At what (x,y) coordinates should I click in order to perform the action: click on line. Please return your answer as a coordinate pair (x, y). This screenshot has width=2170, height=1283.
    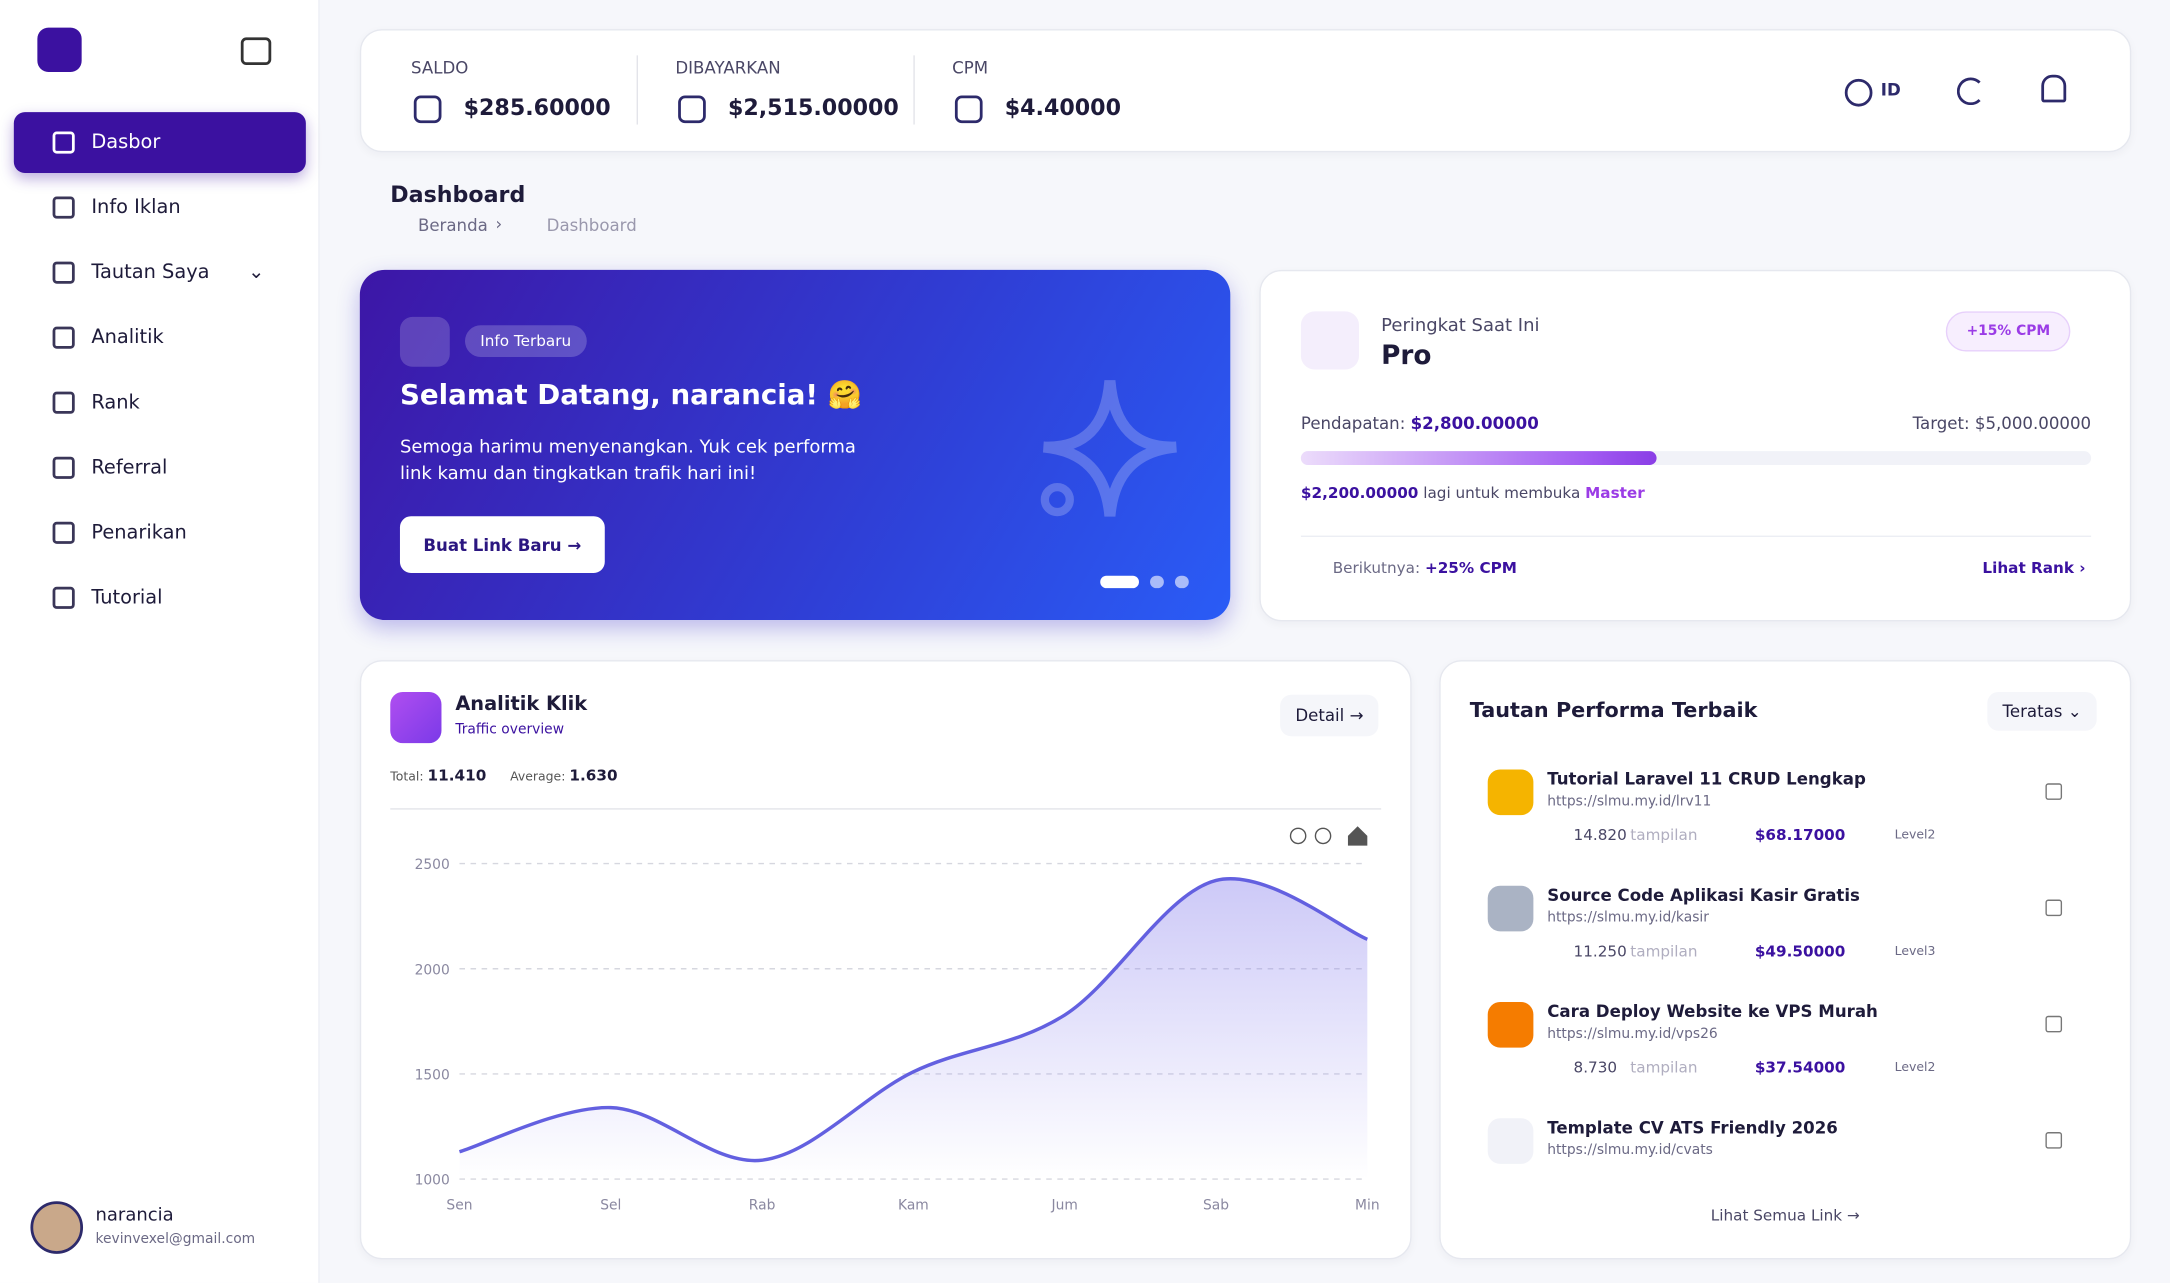
    Looking at the image, I should click on (913, 1020).